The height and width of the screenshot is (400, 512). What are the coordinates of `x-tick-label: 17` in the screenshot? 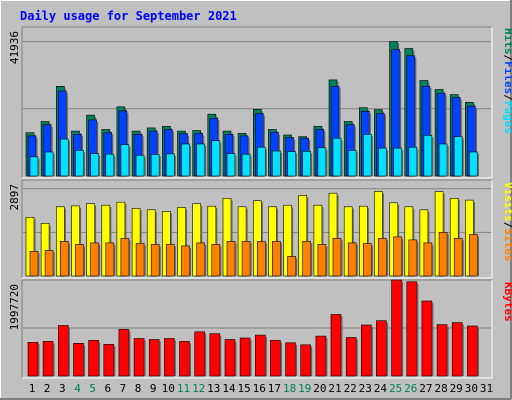 It's located at (274, 388).